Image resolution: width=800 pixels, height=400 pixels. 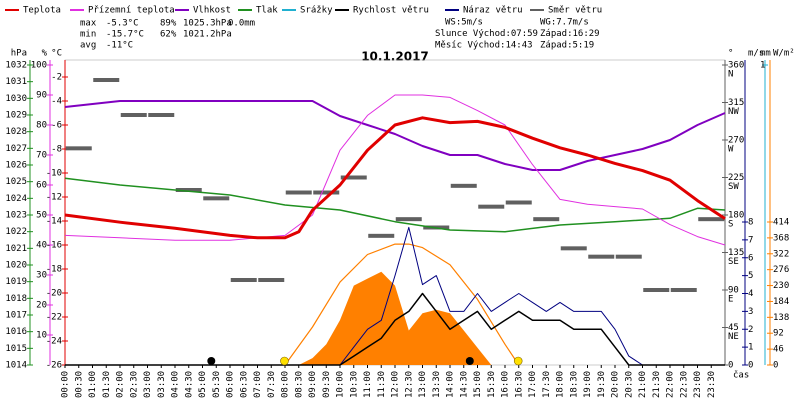 I want to click on x-tick-label: 23:00, so click(x=698, y=384).